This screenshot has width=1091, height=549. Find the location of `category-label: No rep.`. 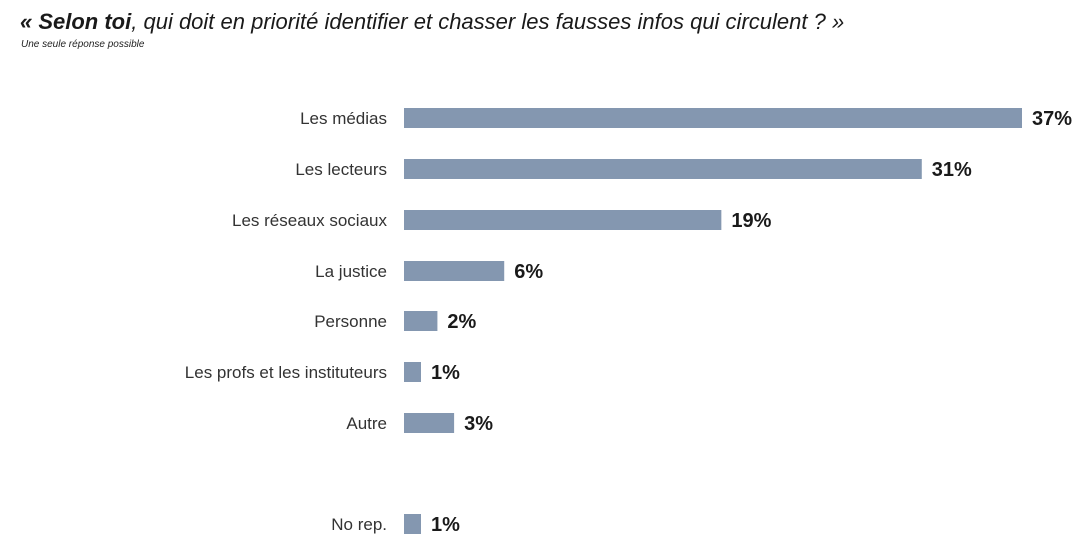

category-label: No rep. is located at coordinates (359, 524).